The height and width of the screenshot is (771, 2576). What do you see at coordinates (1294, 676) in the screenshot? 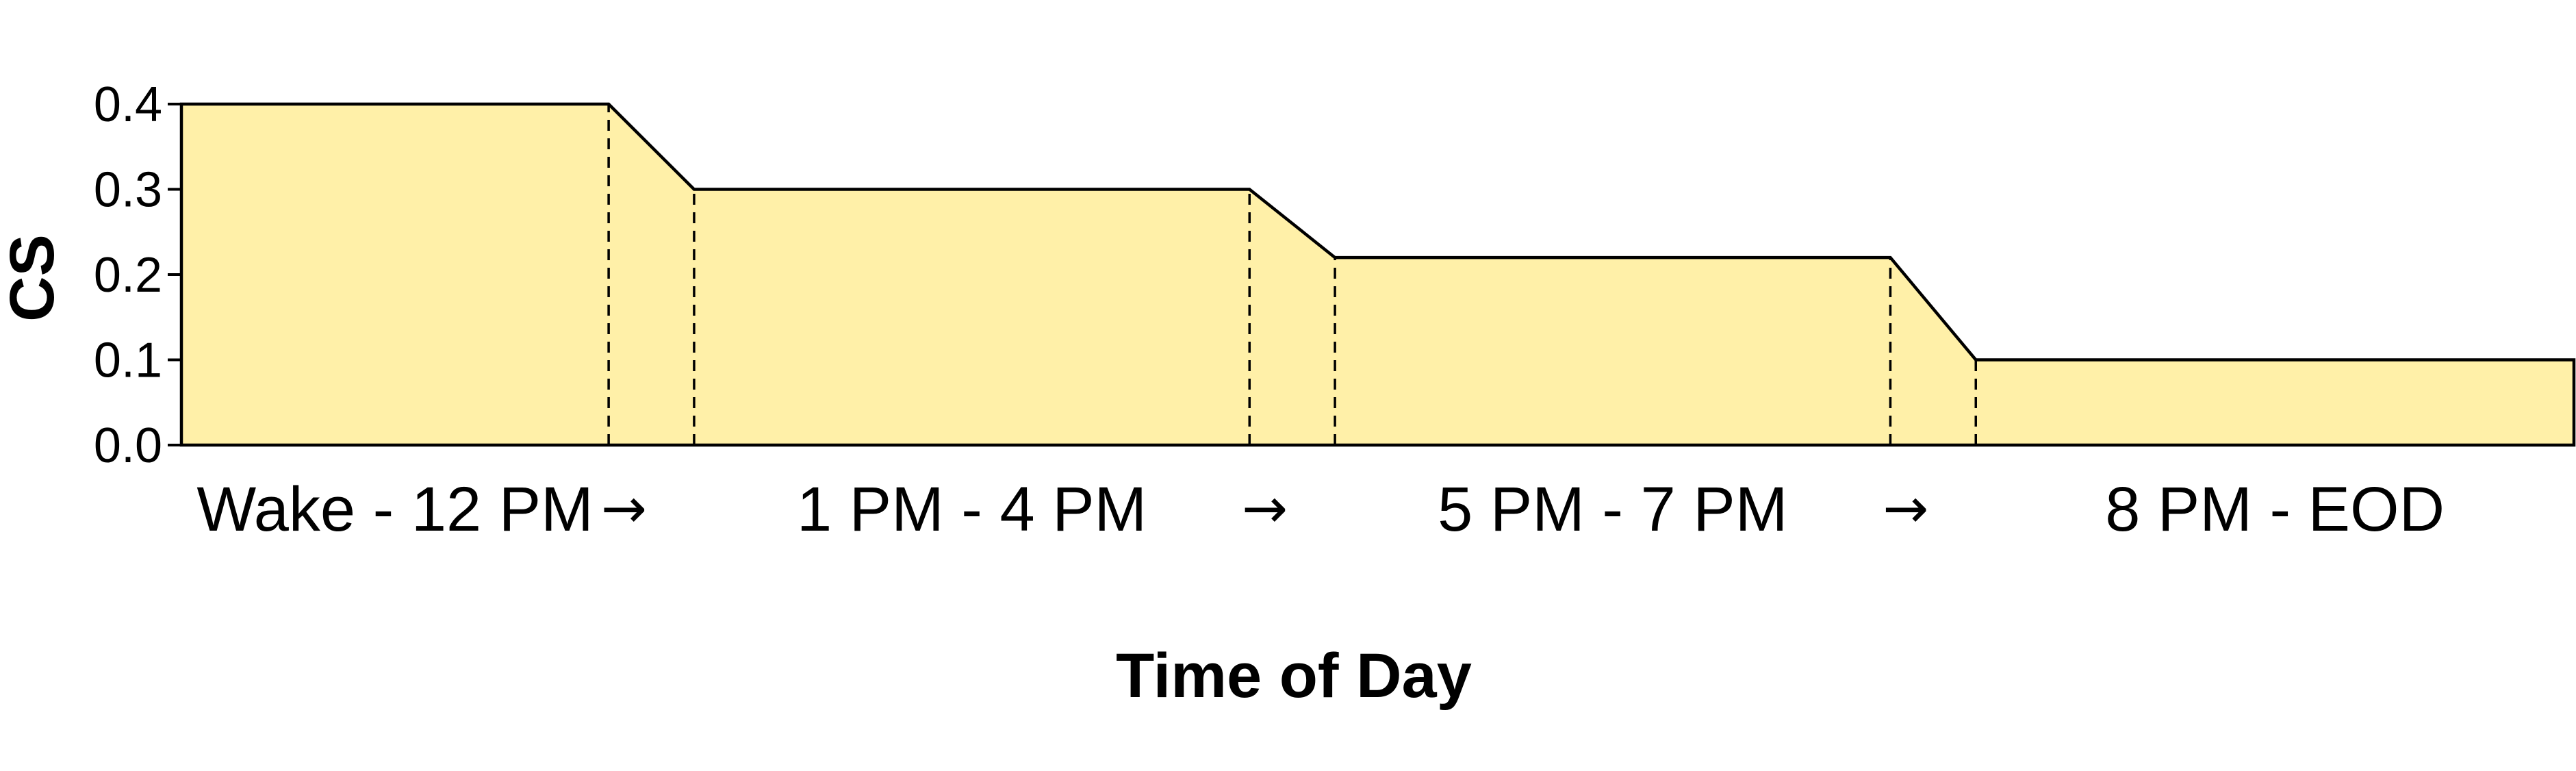
I see `x-axis-title: Time of Day` at bounding box center [1294, 676].